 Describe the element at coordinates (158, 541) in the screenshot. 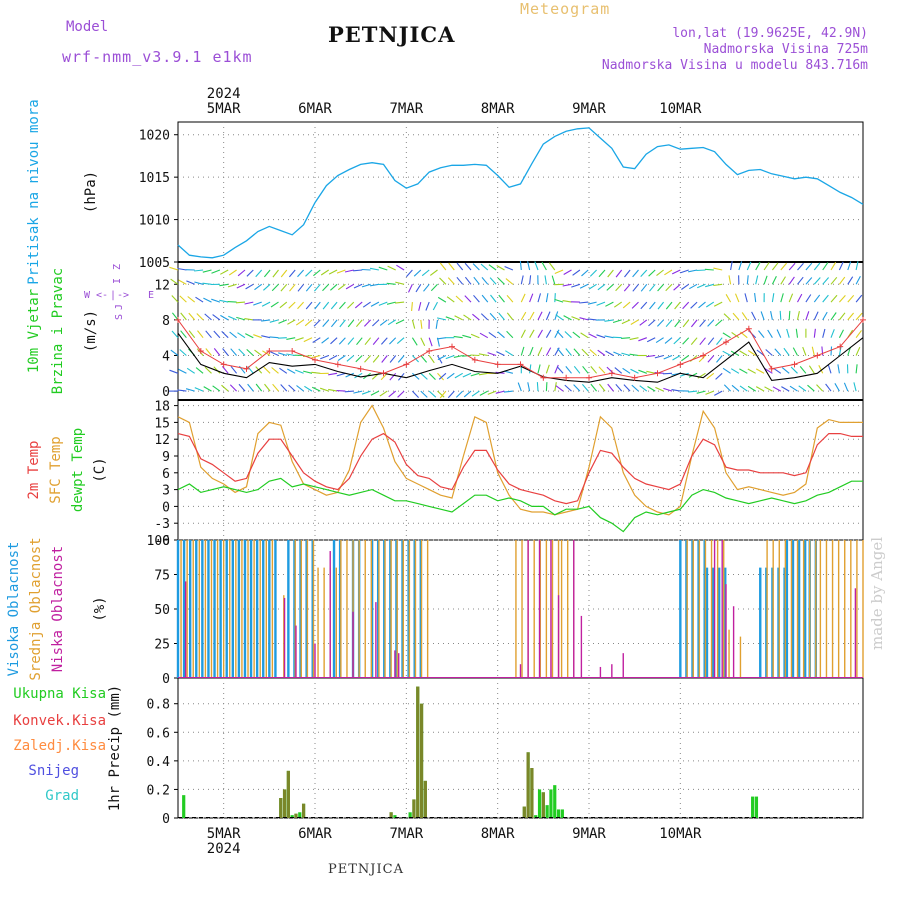

I see `y-tick-label: 100` at that location.